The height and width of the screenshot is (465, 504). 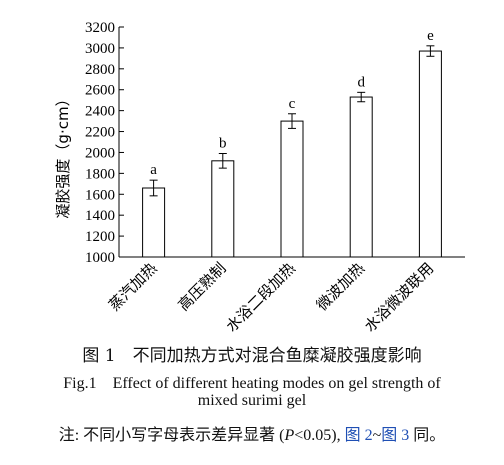 I want to click on note-figure-ref-3: 图 3, so click(x=395, y=435).